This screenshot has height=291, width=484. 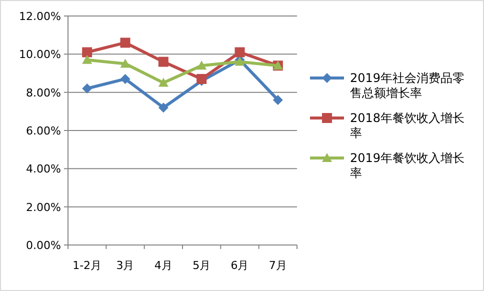 What do you see at coordinates (40, 55) in the screenshot?
I see `y-tick-label: 10.00%` at bounding box center [40, 55].